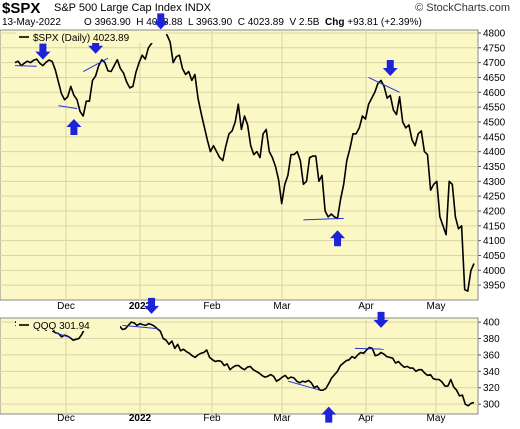 The image size is (520, 429). What do you see at coordinates (197, 8) in the screenshot?
I see `exchange-label: INDX` at bounding box center [197, 8].